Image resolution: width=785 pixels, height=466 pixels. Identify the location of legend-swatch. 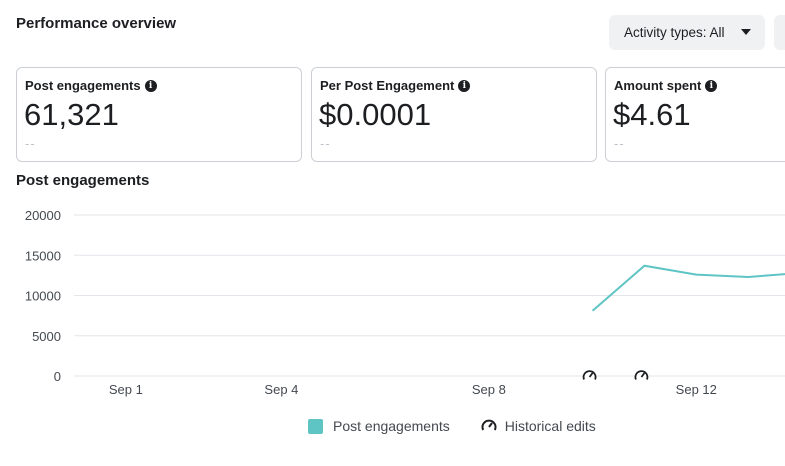
(315, 426).